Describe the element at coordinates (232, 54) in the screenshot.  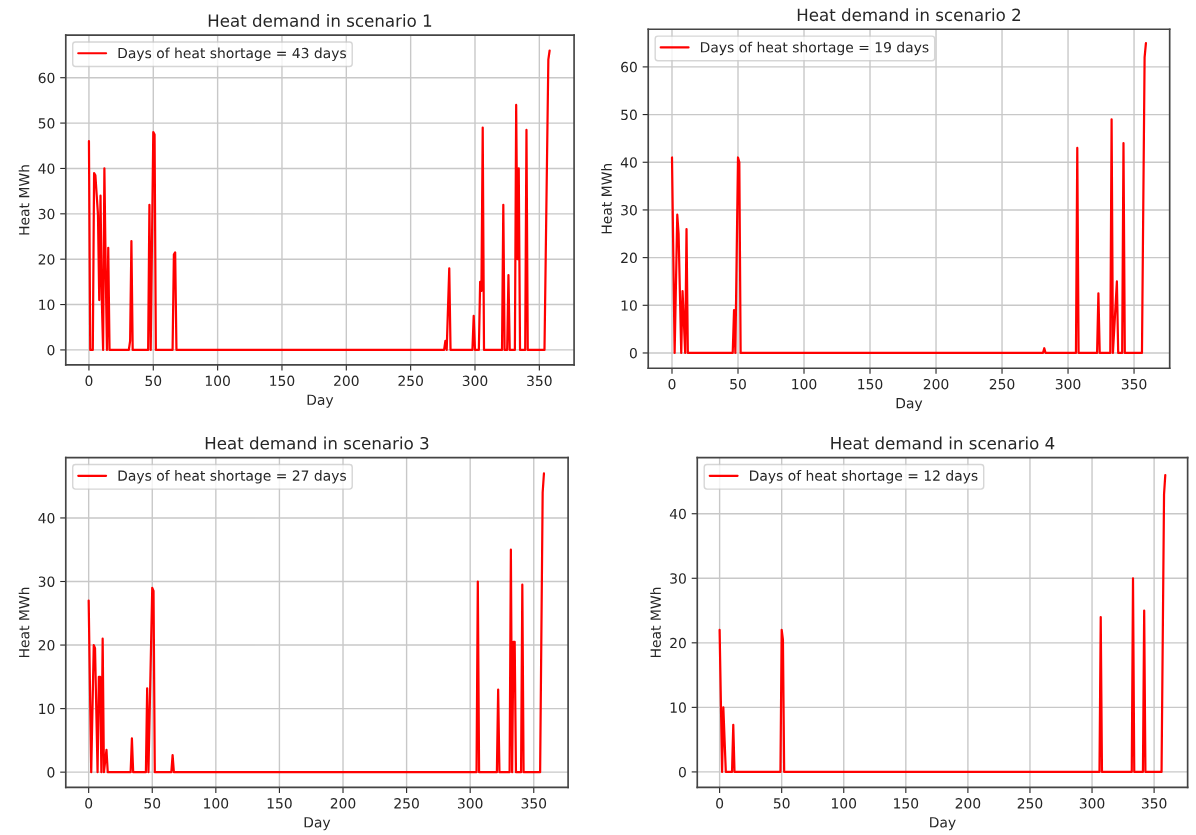
I see `legend-label: Days of heat shortage = 43 days` at that location.